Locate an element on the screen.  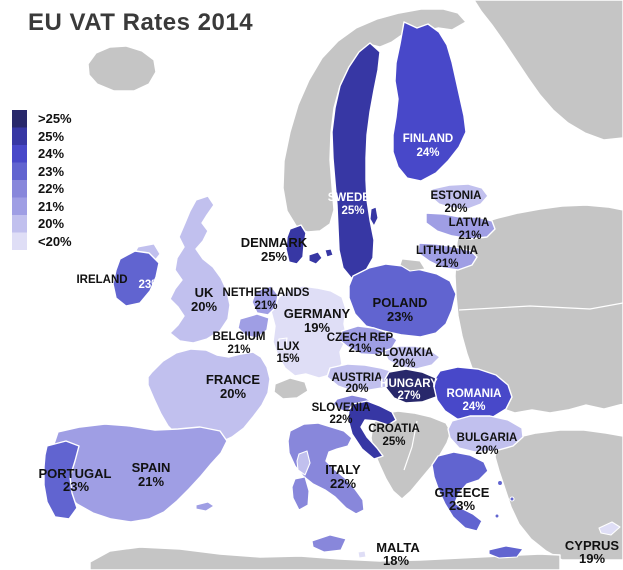
label-netherlands: NETHERLANDS is located at coordinates (266, 293).